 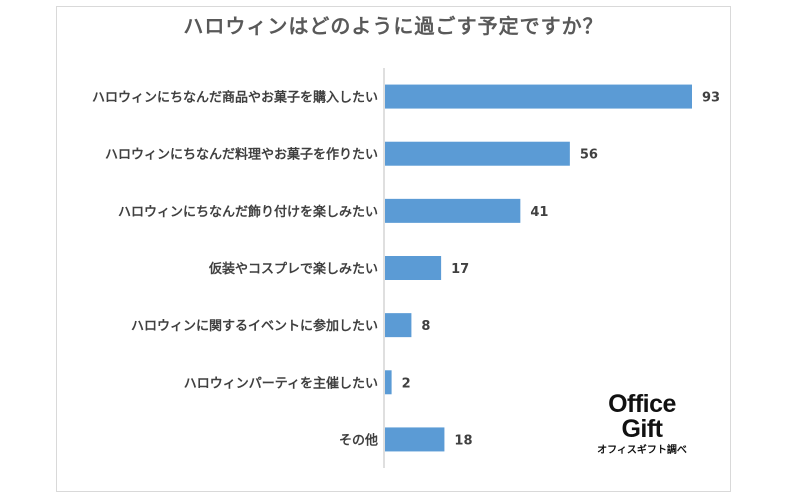 I want to click on category-label-4: 仮装やコスプレで楽しみたい, so click(x=293, y=269).